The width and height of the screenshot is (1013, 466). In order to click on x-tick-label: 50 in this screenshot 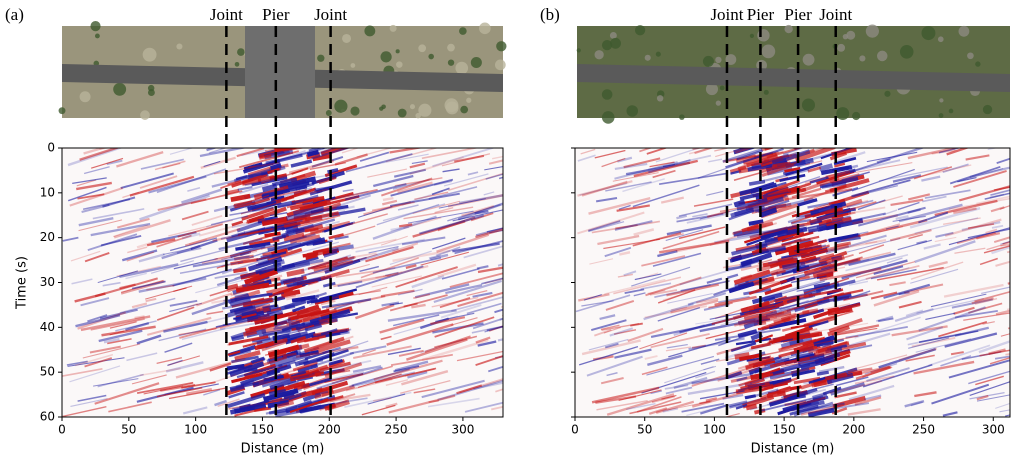, I will do `click(128, 430)`.